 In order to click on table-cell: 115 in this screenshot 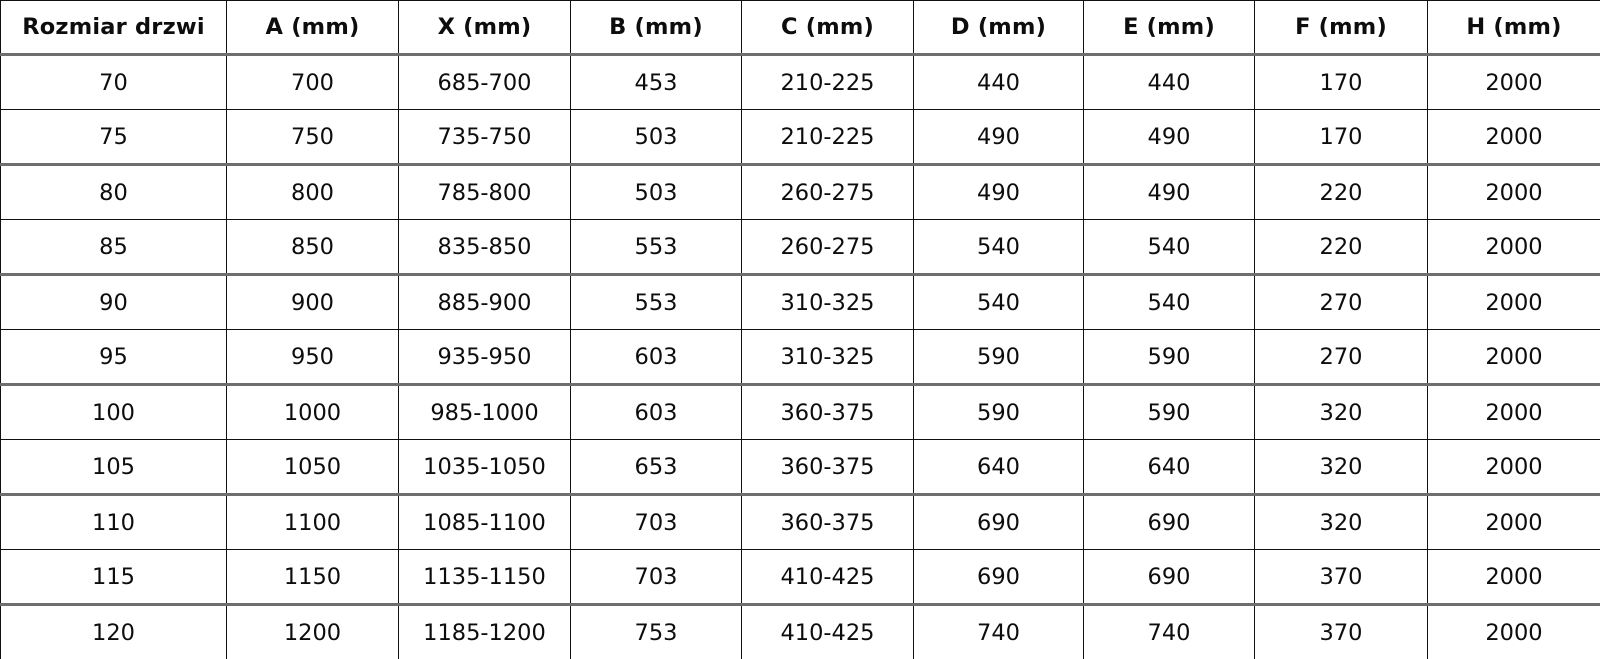, I will do `click(114, 577)`.